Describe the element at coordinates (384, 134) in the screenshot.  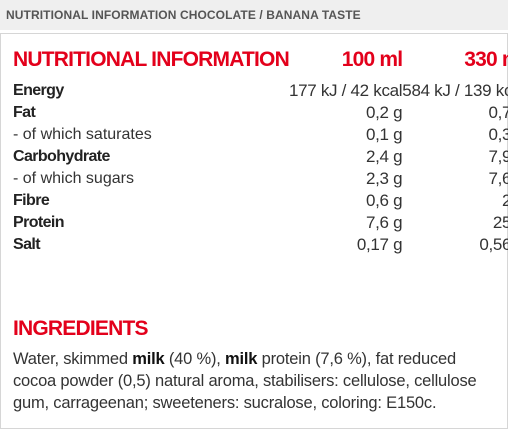
I see `value-100ml: 0,1 g` at that location.